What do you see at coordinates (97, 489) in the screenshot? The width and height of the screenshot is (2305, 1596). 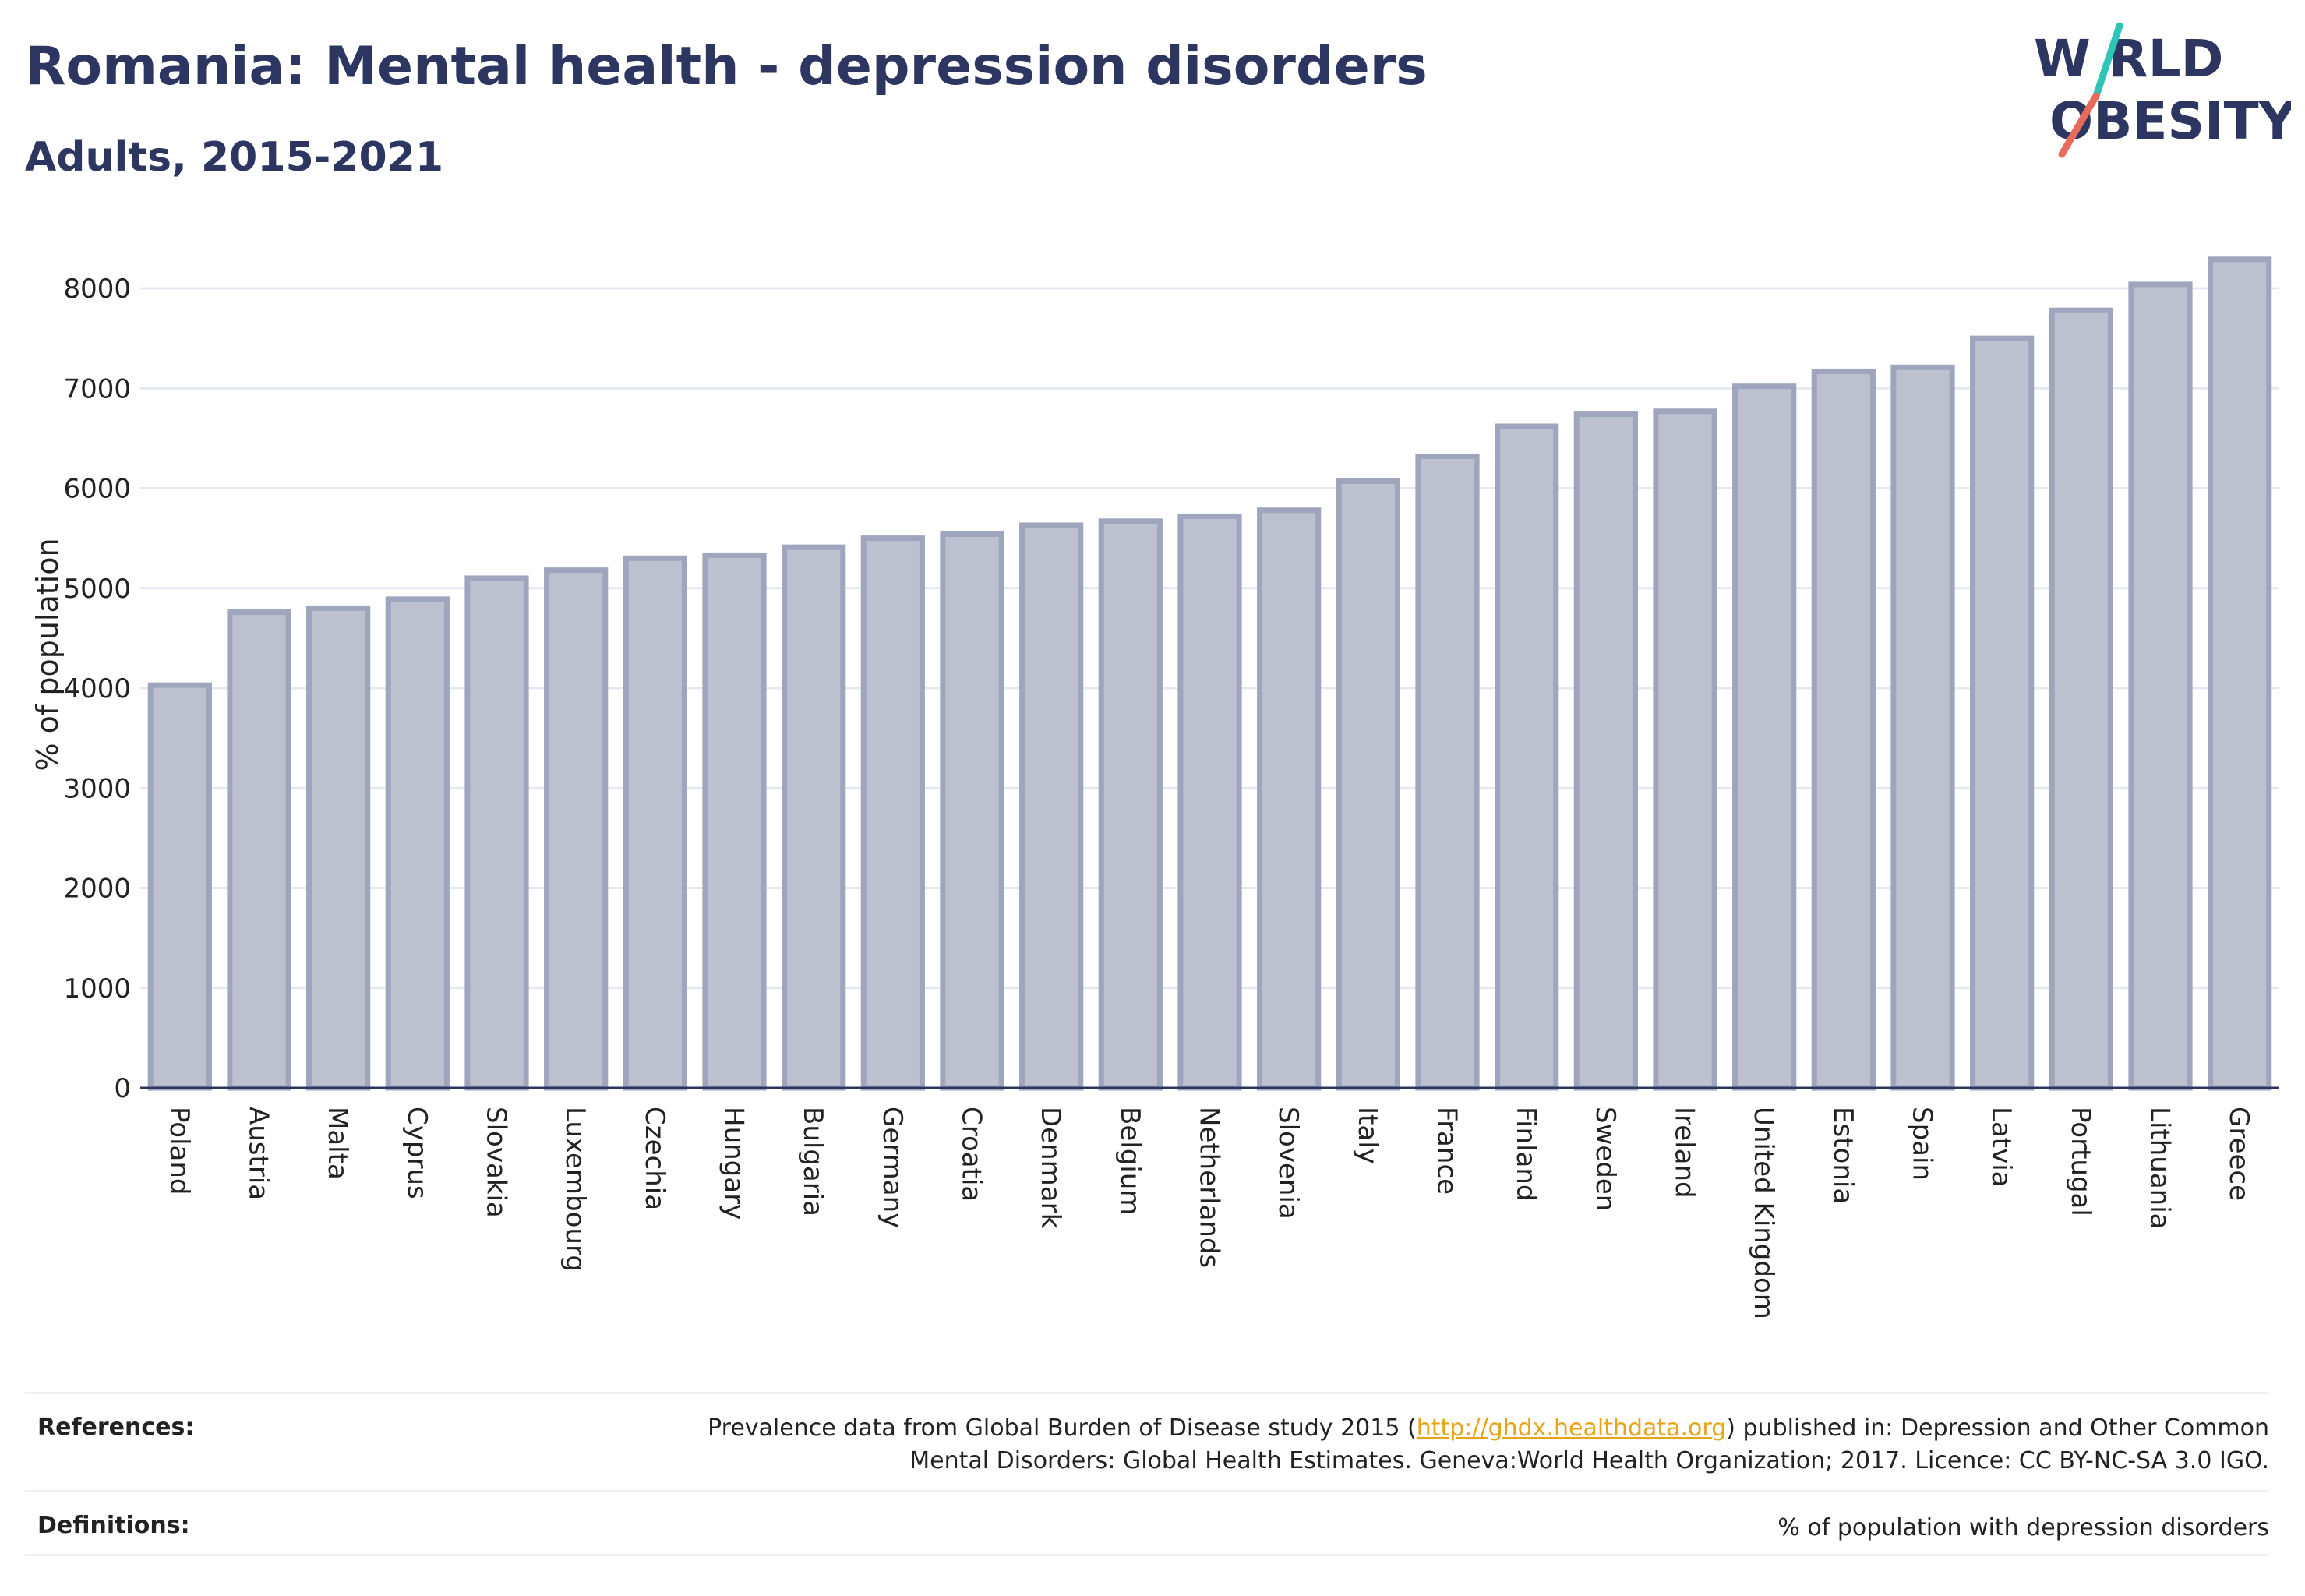 I see `y-tick-label: 6000` at bounding box center [97, 489].